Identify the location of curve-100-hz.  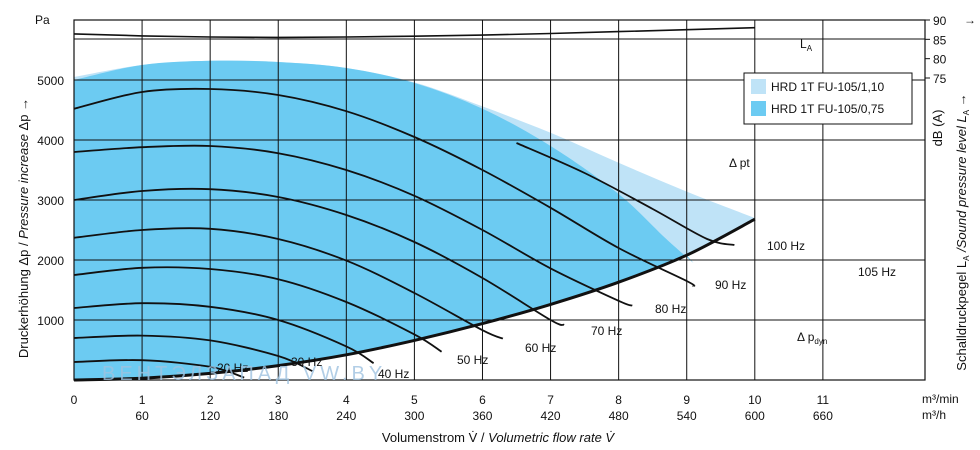
(625, 194).